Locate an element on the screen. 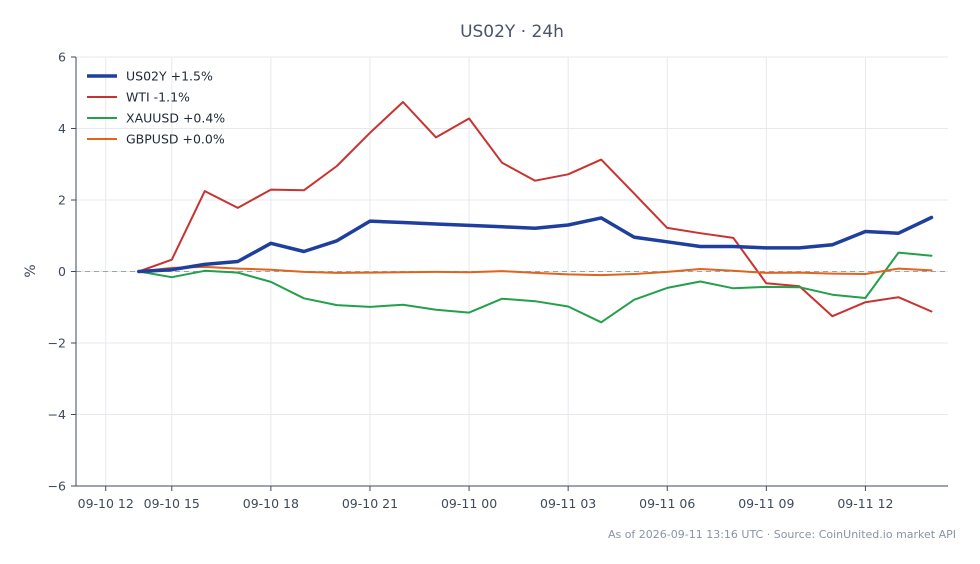 The height and width of the screenshot is (564, 980). legend-entry: US02Y +1.5% is located at coordinates (169, 76).